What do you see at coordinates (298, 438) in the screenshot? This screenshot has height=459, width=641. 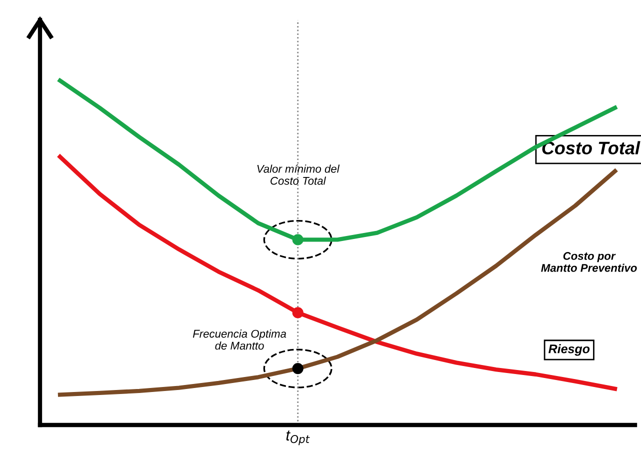 I see `text: t$_{Opt}$` at bounding box center [298, 438].